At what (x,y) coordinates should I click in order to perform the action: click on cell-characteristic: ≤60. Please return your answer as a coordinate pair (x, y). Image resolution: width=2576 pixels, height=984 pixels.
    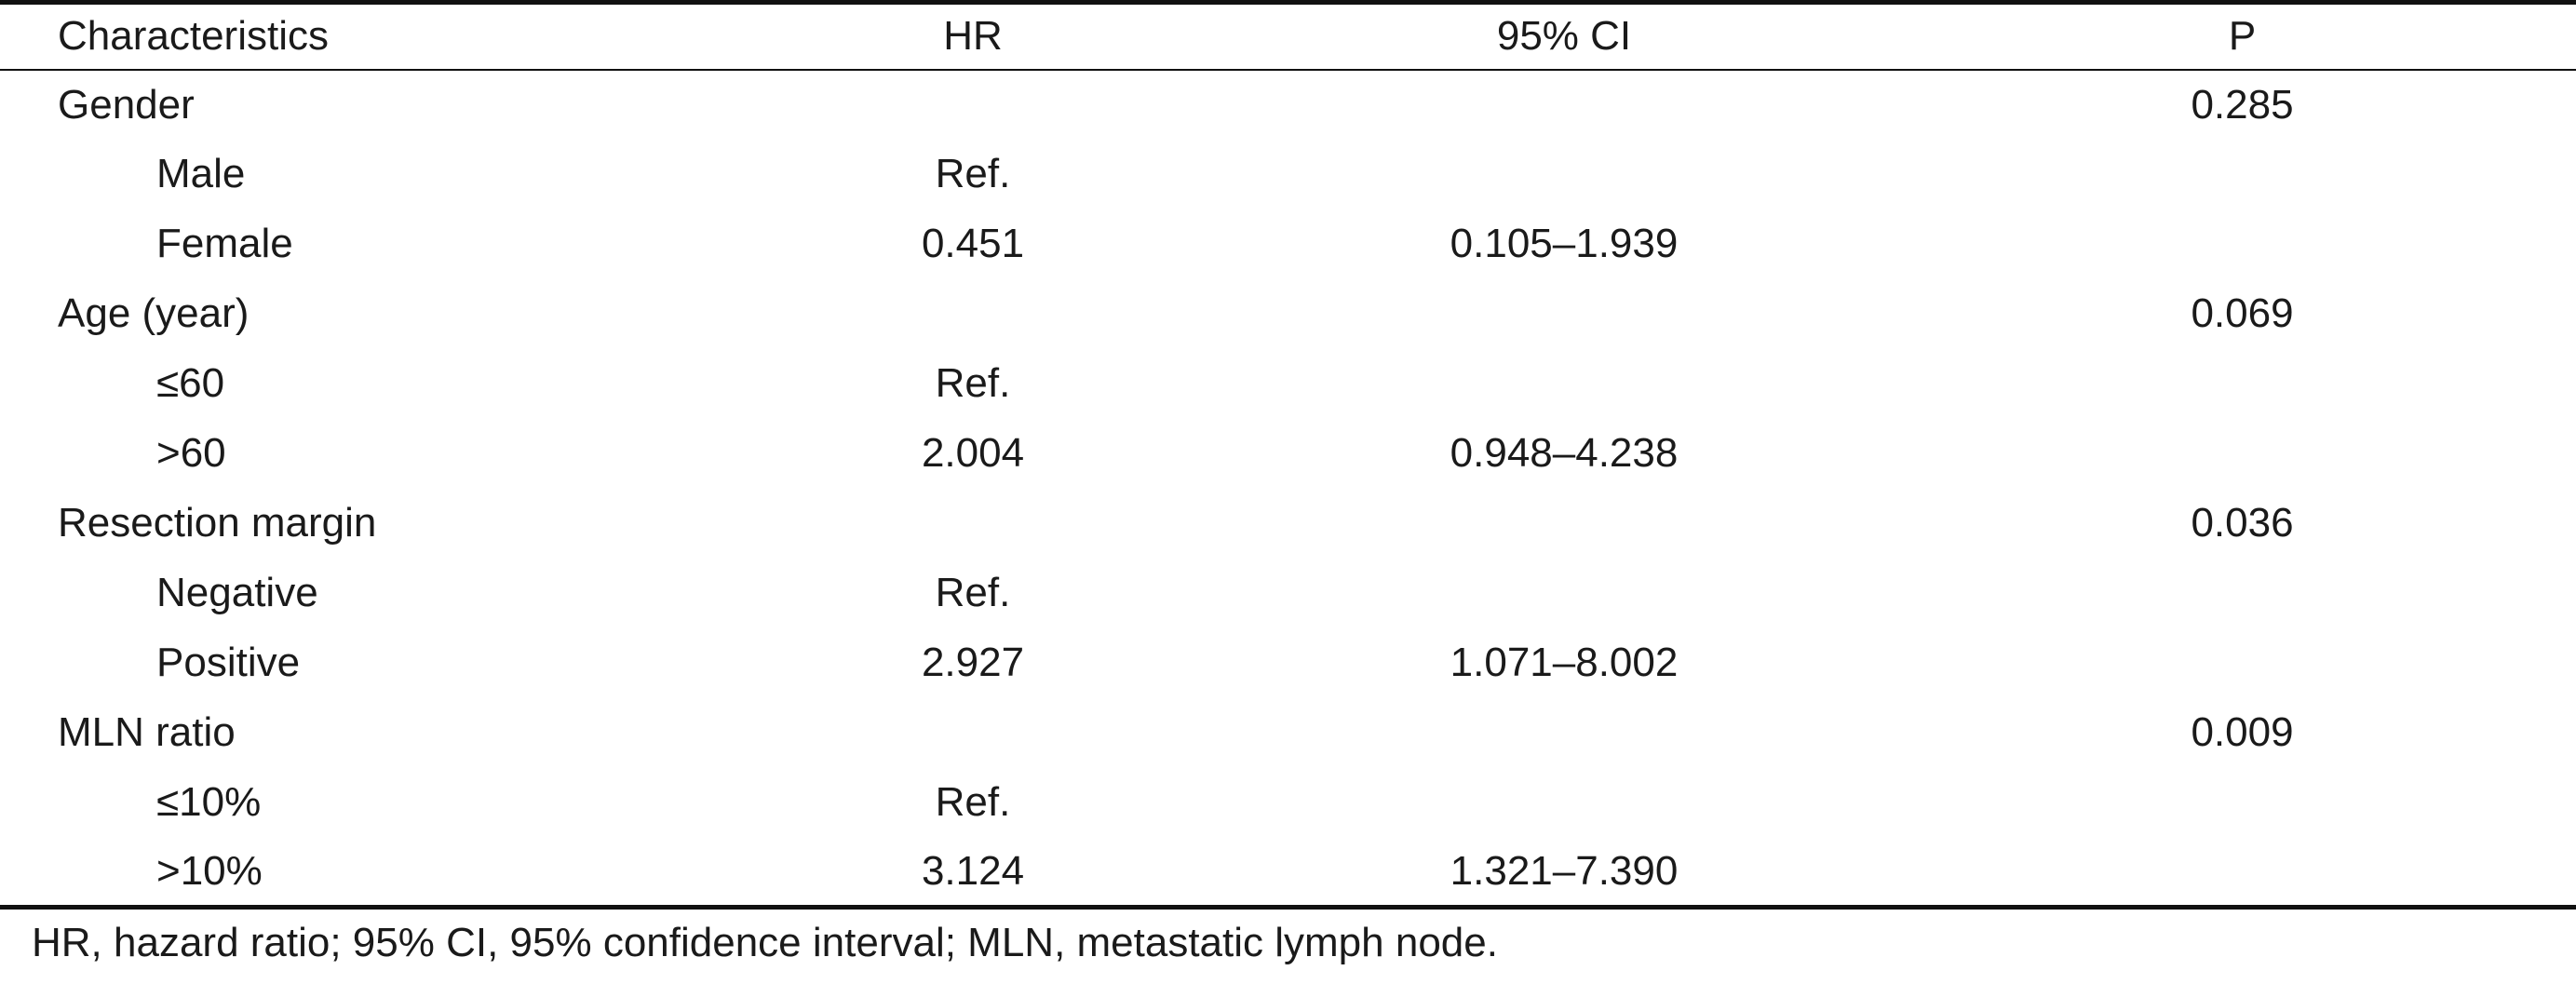
    Looking at the image, I should click on (190, 383).